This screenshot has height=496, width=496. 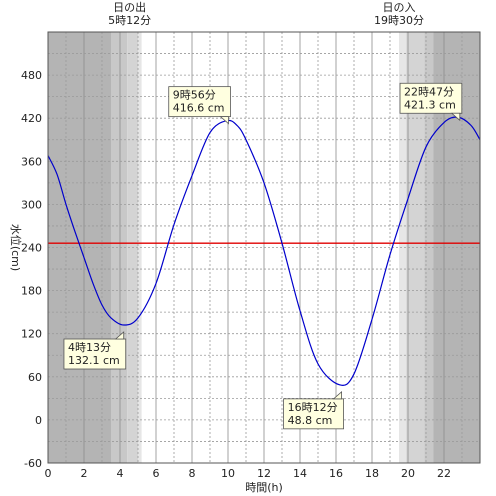 I want to click on annotation-high-1: 9時56分 416.6 cm, so click(x=199, y=105).